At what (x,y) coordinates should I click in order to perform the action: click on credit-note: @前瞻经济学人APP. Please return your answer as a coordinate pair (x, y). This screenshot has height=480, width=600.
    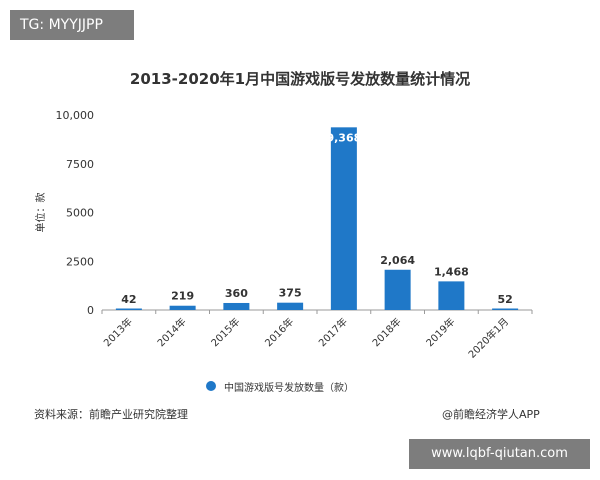
    Looking at the image, I should click on (491, 414).